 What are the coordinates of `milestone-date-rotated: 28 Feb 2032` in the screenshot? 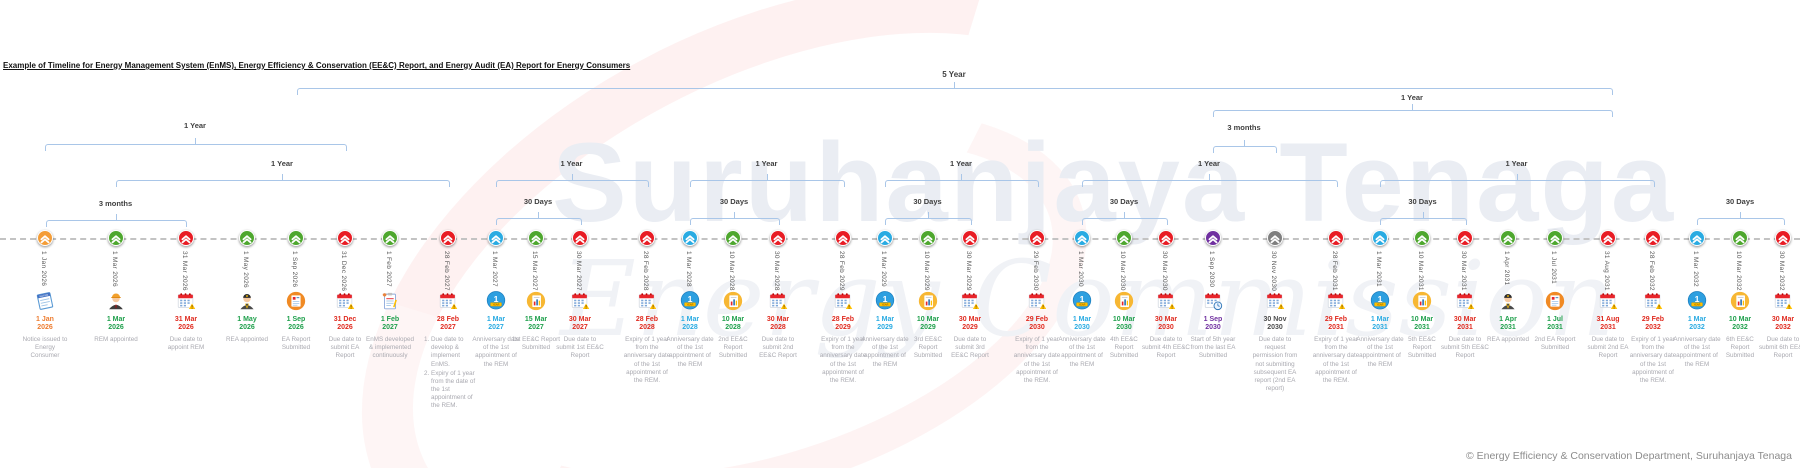 It's located at (1651, 271).